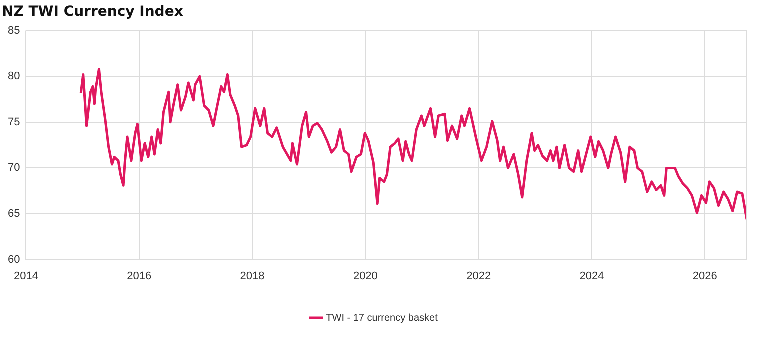 The height and width of the screenshot is (339, 761). Describe the element at coordinates (592, 276) in the screenshot. I see `x-tick-label: 2024` at that location.